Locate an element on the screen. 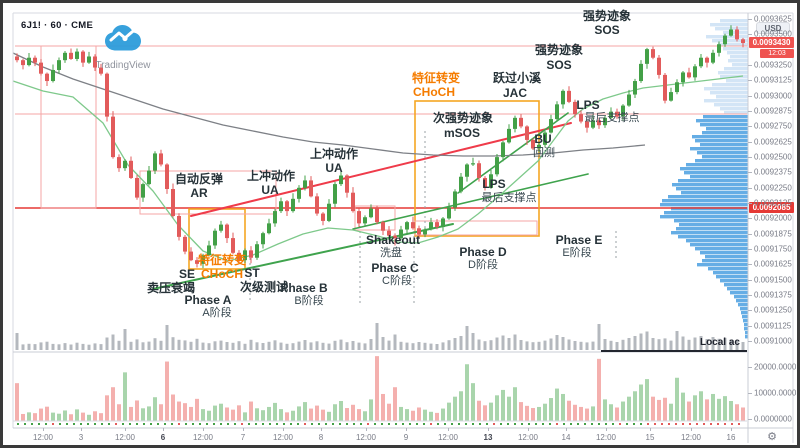 The width and height of the screenshot is (800, 448). annotation-label: ST is located at coordinates (252, 273).